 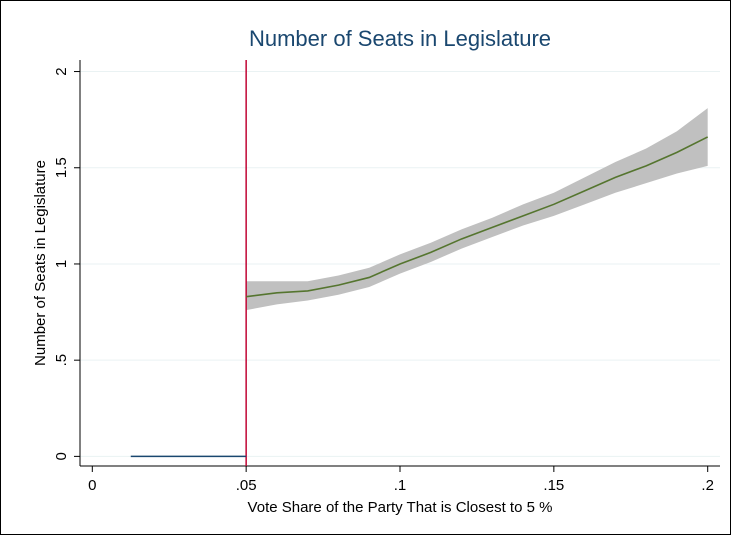 I want to click on y-axis-label: Number of Seats in Legislature, so click(x=40, y=263).